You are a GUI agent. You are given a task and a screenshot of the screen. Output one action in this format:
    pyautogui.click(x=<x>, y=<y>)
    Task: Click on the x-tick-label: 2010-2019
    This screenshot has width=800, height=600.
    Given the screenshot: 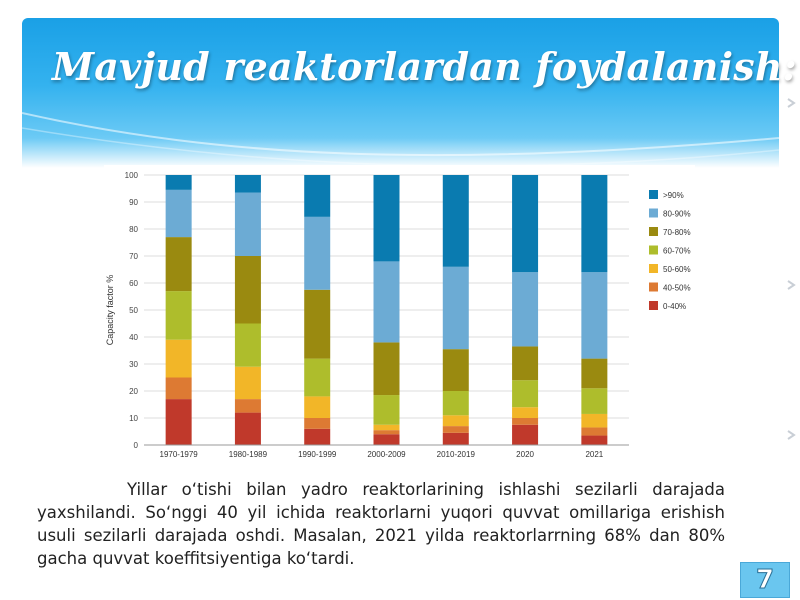 What is the action you would take?
    pyautogui.click(x=456, y=454)
    